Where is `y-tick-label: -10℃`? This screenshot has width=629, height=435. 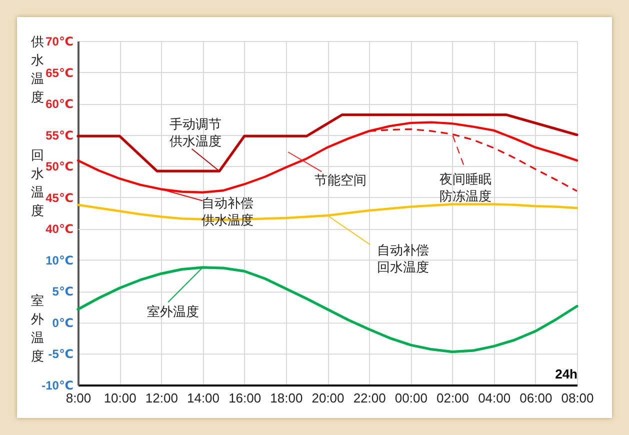 y-tick-label: -10℃ is located at coordinates (58, 385).